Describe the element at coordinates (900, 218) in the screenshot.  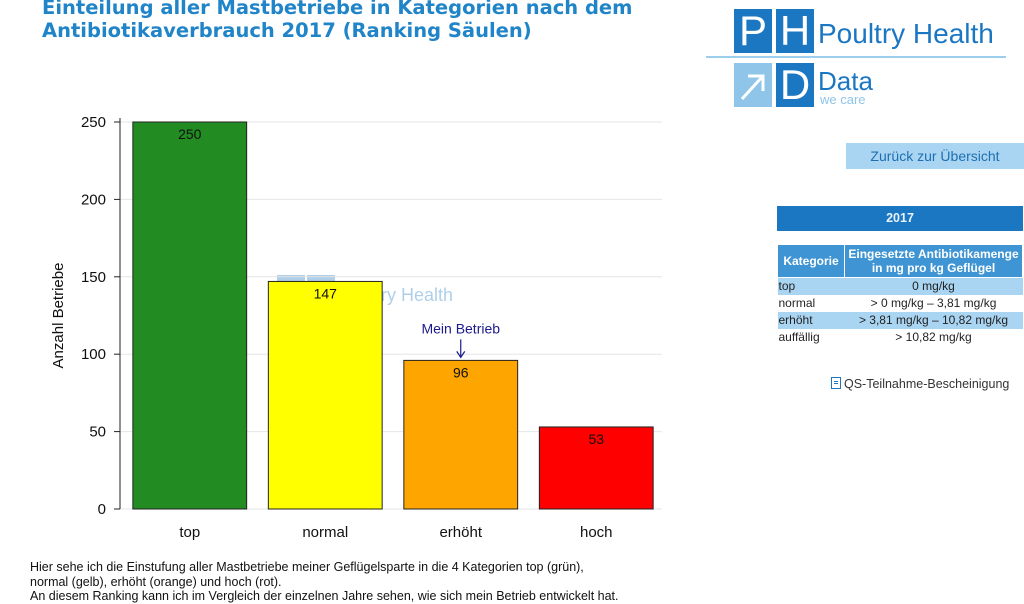
I see `table-year-header: 2017` at that location.